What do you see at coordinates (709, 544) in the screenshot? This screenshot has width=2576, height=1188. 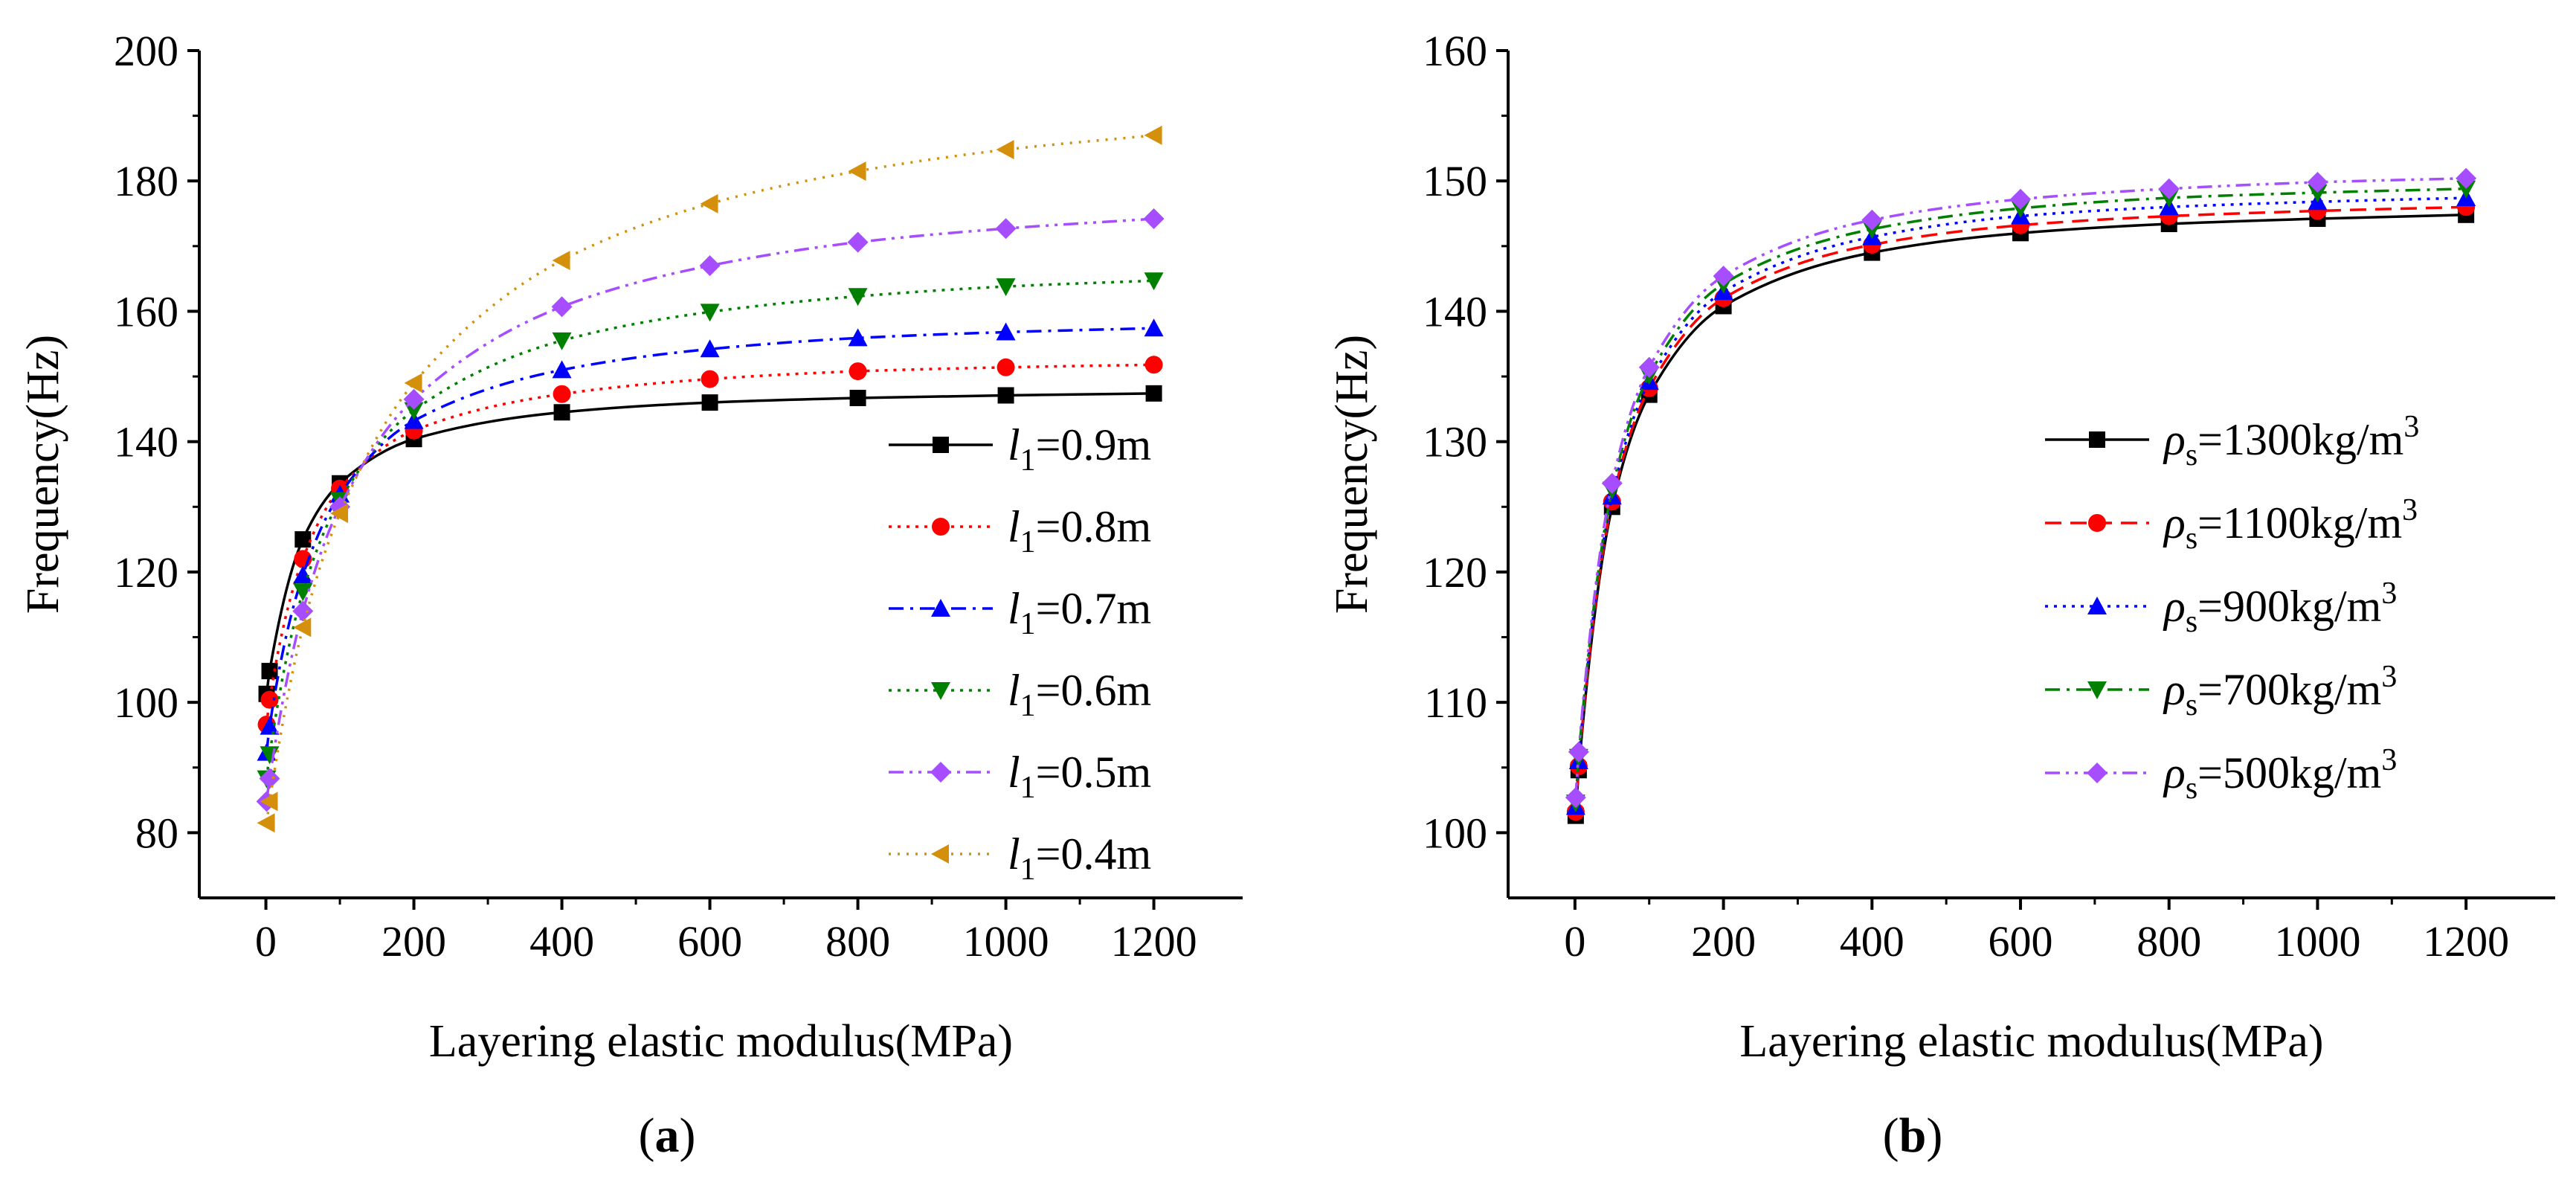 I see `series-line` at bounding box center [709, 544].